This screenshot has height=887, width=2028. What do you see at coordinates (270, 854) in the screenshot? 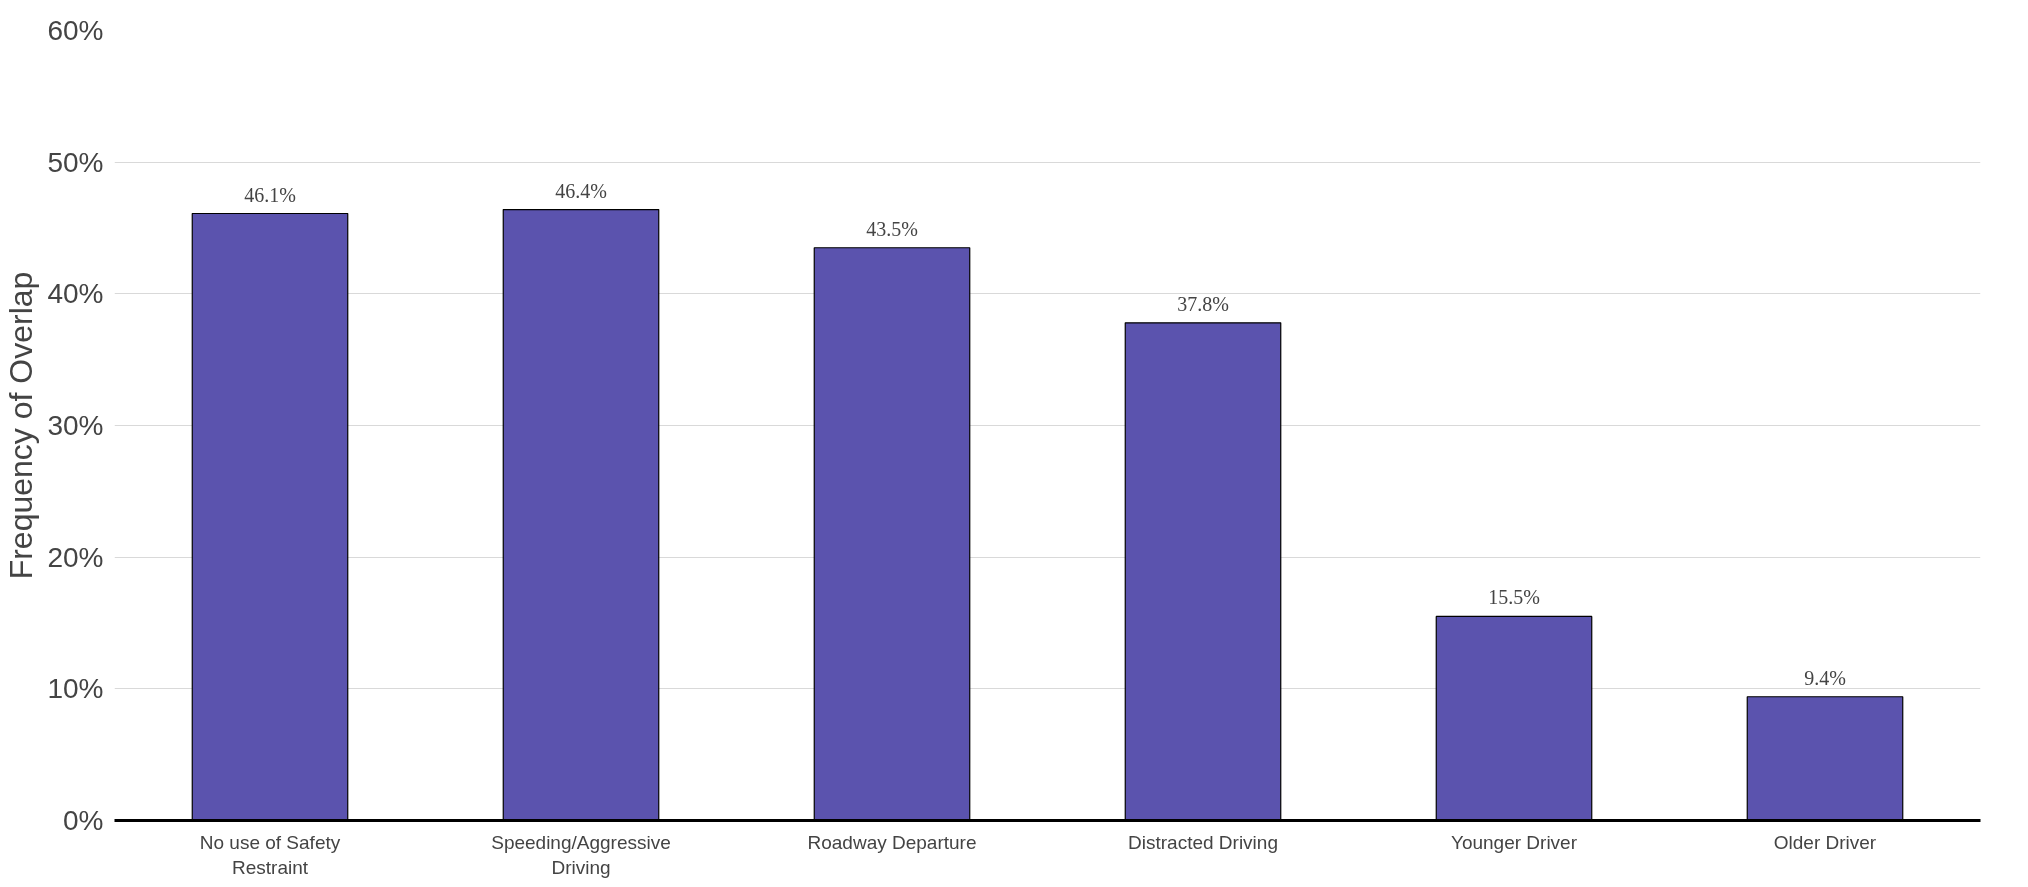
I see `x-tick-label: No use of Safety Restraint` at bounding box center [270, 854].